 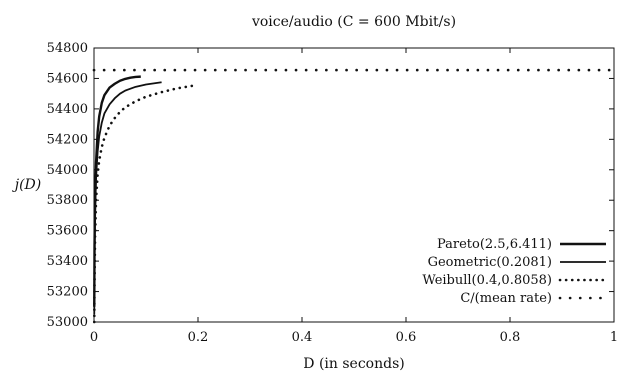 What do you see at coordinates (487, 280) in the screenshot?
I see `legend-label: Weibull(0.4,0.8058)` at bounding box center [487, 280].